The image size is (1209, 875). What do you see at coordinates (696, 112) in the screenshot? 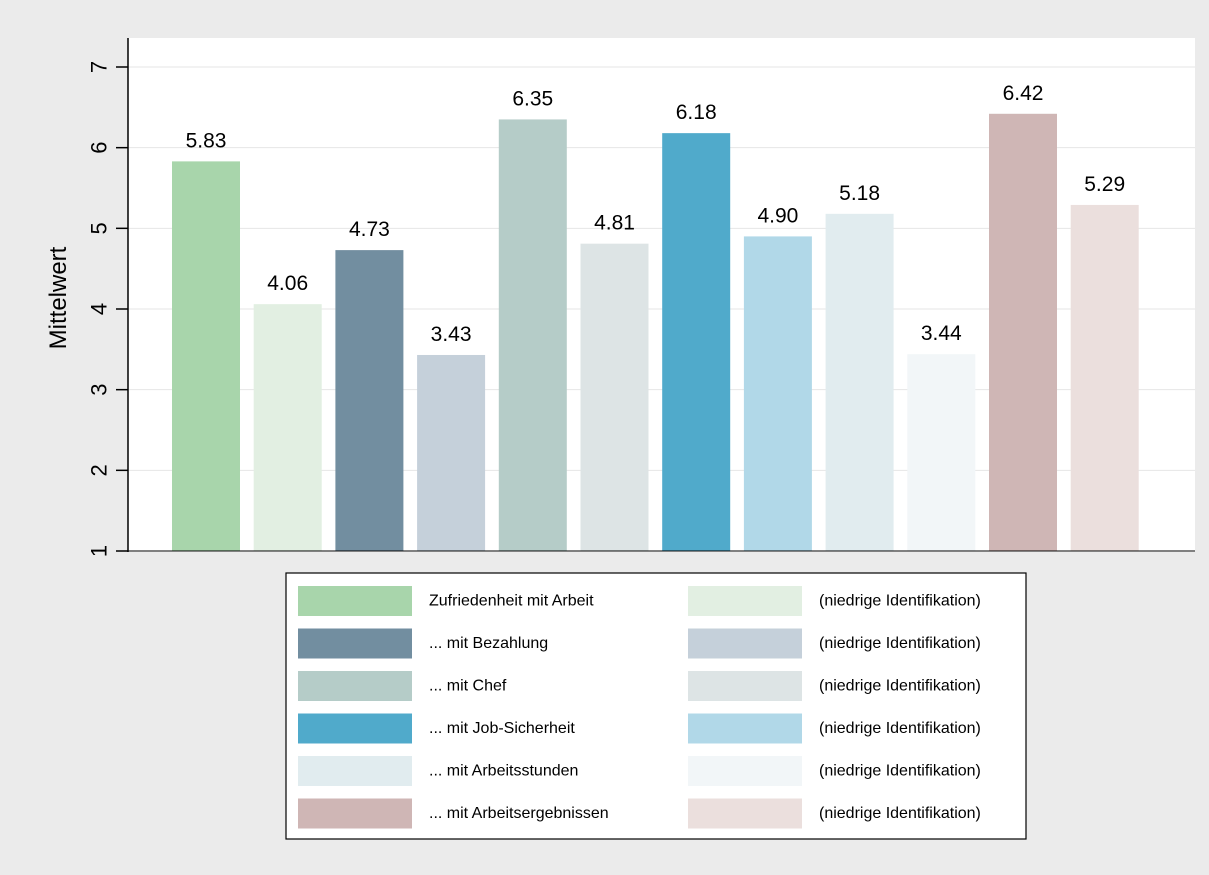
I see `bar-value-label: 6.18` at bounding box center [696, 112].